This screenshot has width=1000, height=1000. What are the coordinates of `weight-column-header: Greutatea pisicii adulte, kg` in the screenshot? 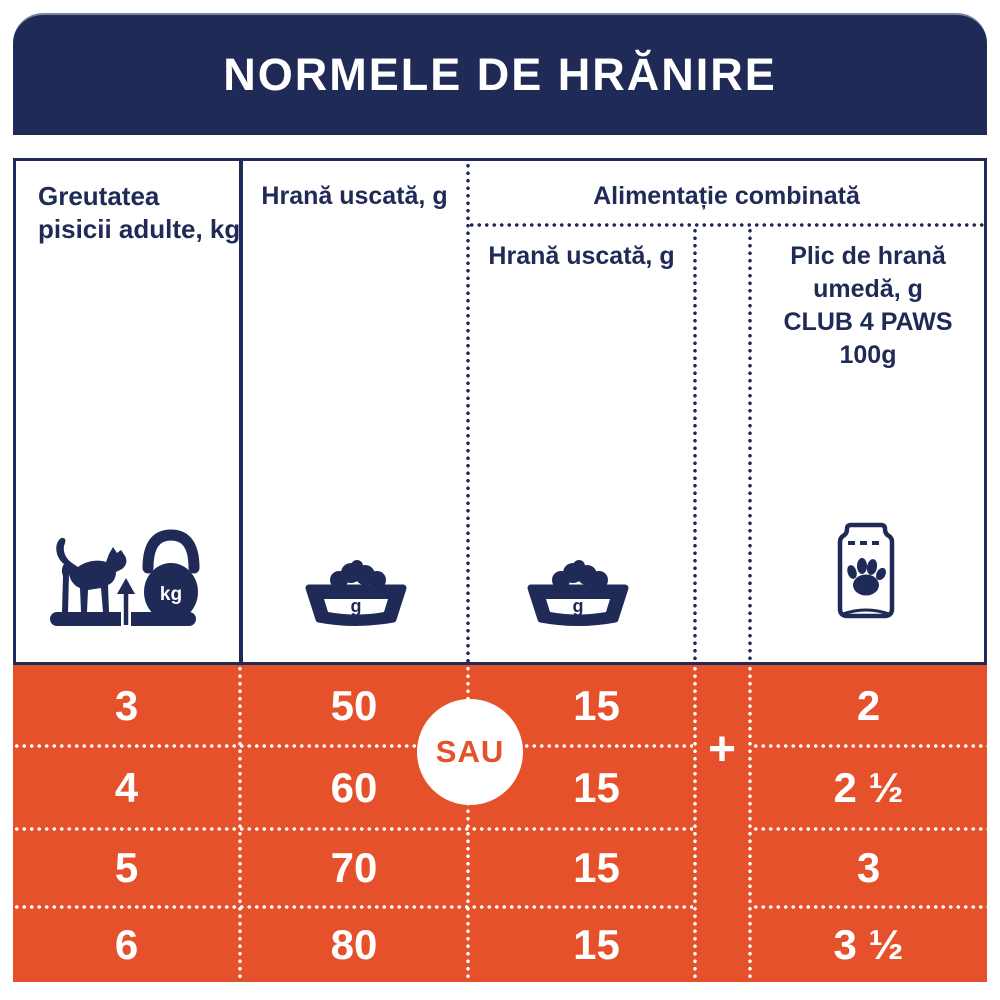 It's located at (139, 213).